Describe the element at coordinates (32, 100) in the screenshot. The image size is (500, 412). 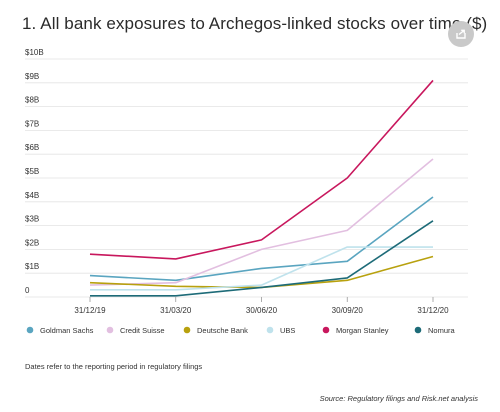
I see `y-tick-label: $8B` at that location.